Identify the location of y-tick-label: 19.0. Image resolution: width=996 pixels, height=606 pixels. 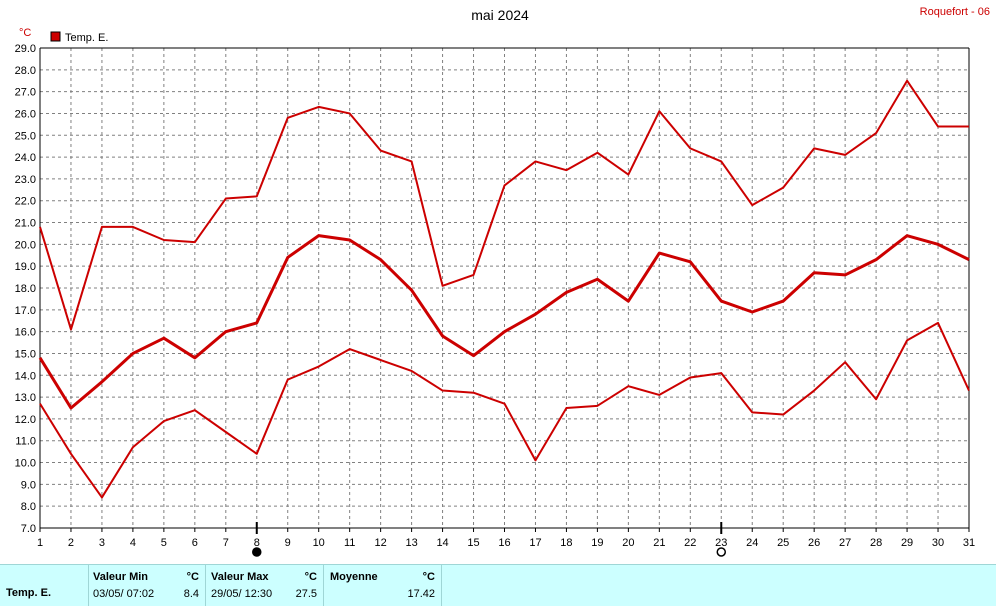
(25, 267).